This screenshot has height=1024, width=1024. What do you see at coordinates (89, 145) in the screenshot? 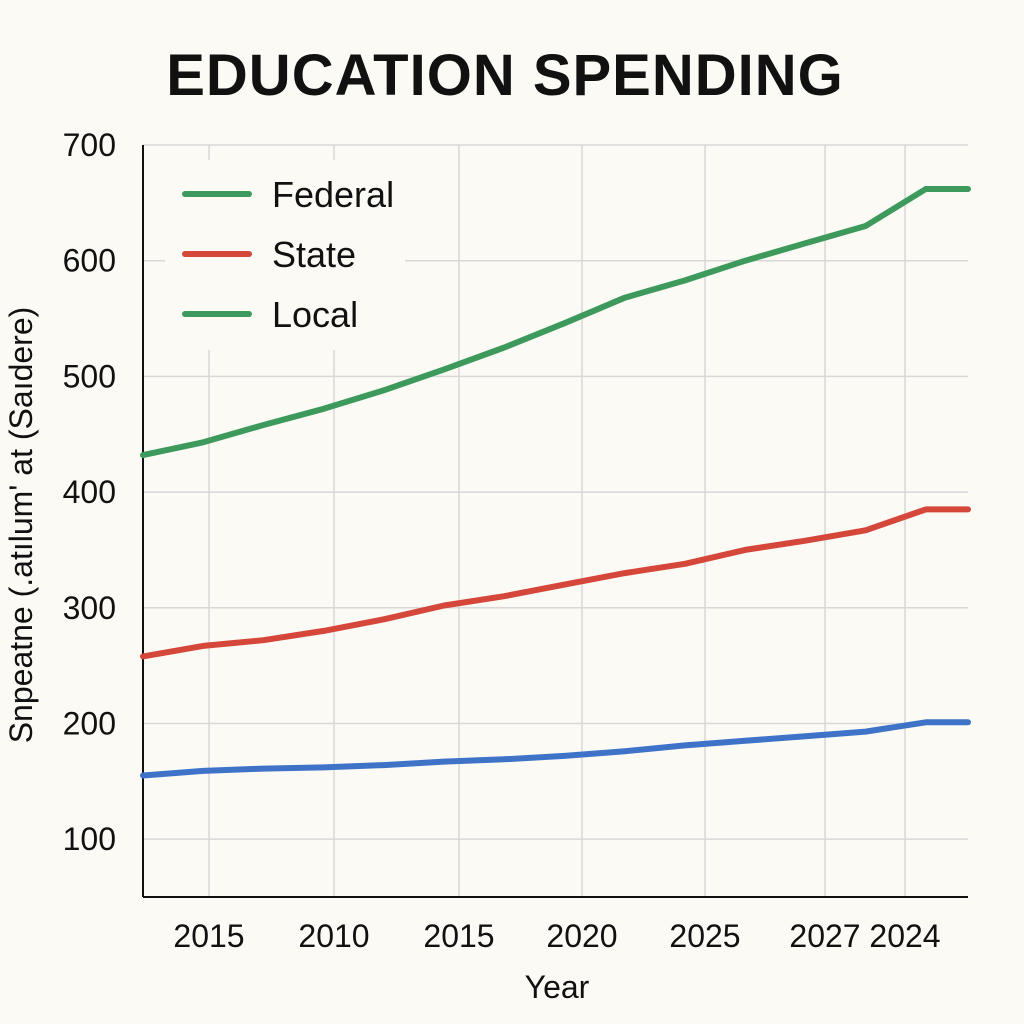
I see `y-tick-label: 700` at bounding box center [89, 145].